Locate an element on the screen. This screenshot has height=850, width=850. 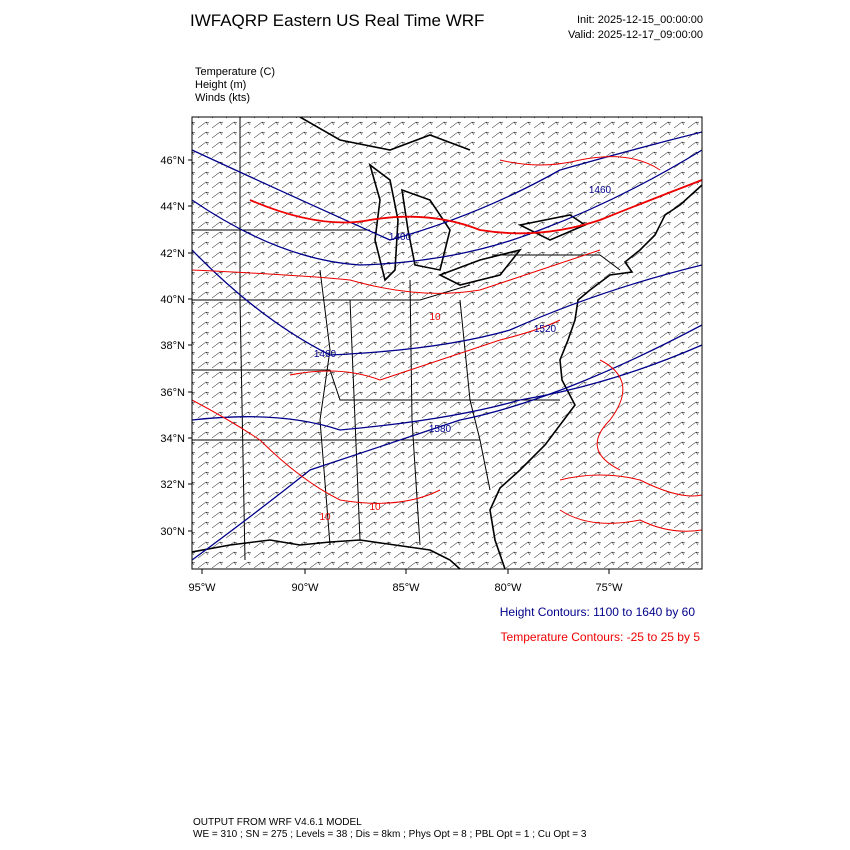
lon-label: 90°W is located at coordinates (305, 588).